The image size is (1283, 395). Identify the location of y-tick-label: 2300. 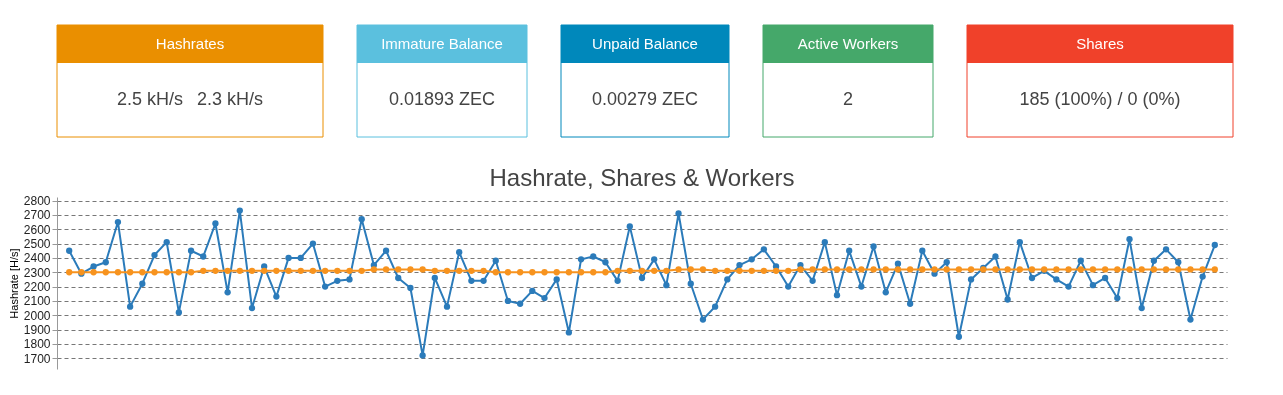
(37, 272).